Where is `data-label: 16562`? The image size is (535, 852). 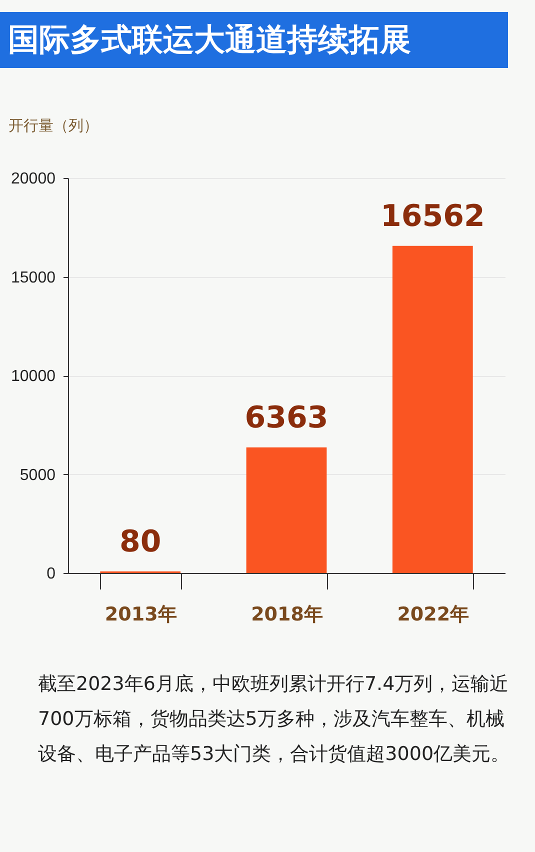
data-label: 16562 is located at coordinates (432, 216).